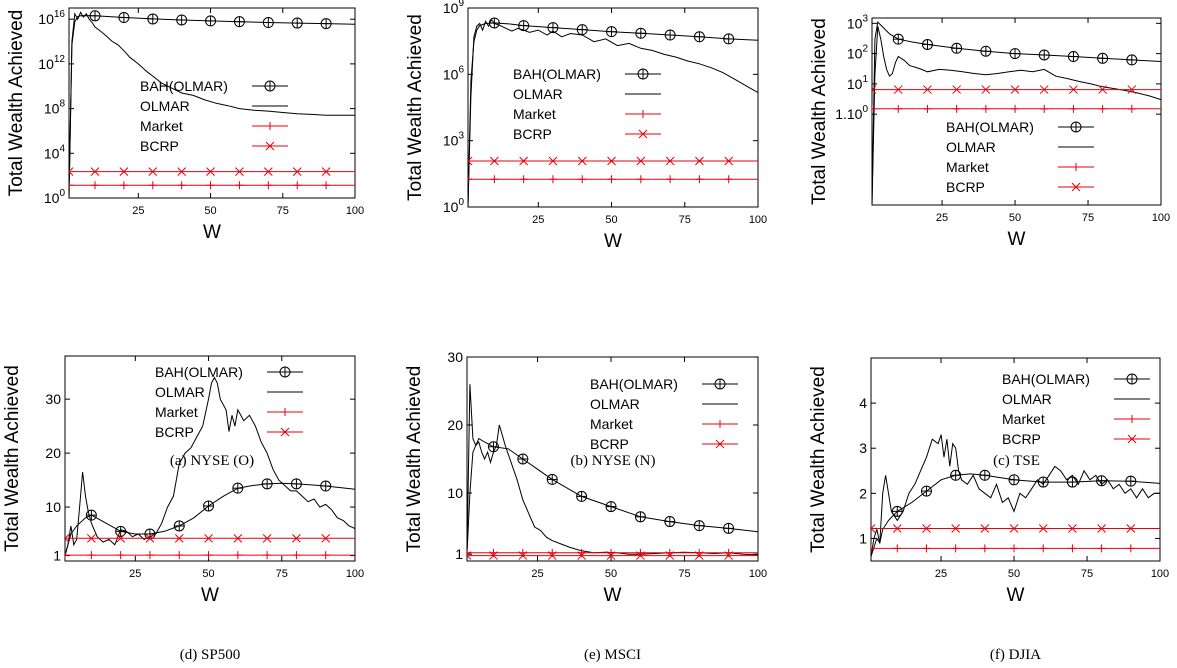 This screenshot has width=1177, height=668. What do you see at coordinates (210, 655) in the screenshot?
I see `subfigure-caption: (d) SP500` at bounding box center [210, 655].